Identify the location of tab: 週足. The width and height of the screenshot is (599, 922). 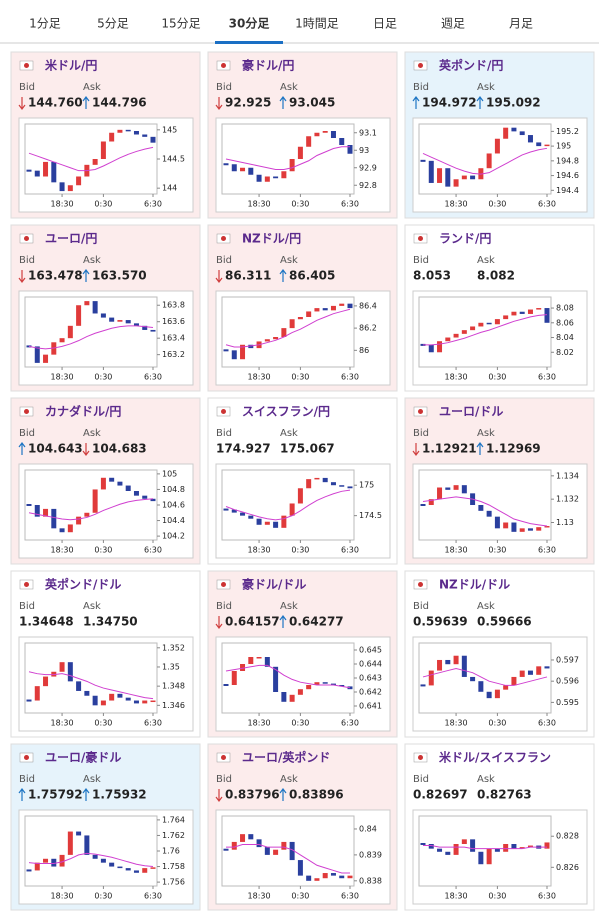
(453, 24).